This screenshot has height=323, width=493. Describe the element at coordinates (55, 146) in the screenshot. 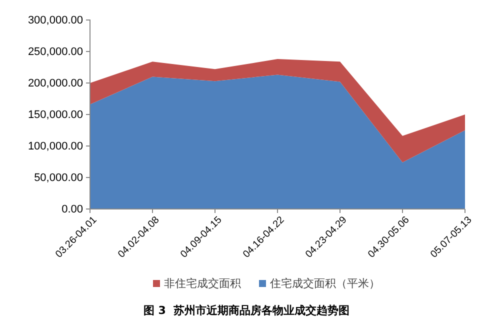

I see `y-tick-label: 100,000.00` at that location.